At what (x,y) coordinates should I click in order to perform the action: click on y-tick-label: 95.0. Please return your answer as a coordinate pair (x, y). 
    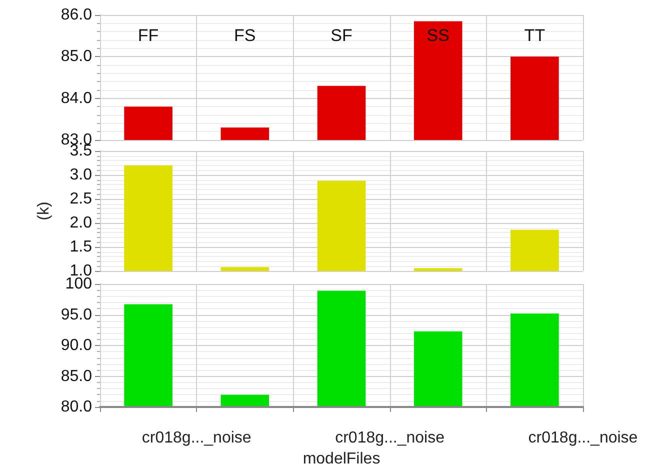
    Looking at the image, I should click on (76, 315).